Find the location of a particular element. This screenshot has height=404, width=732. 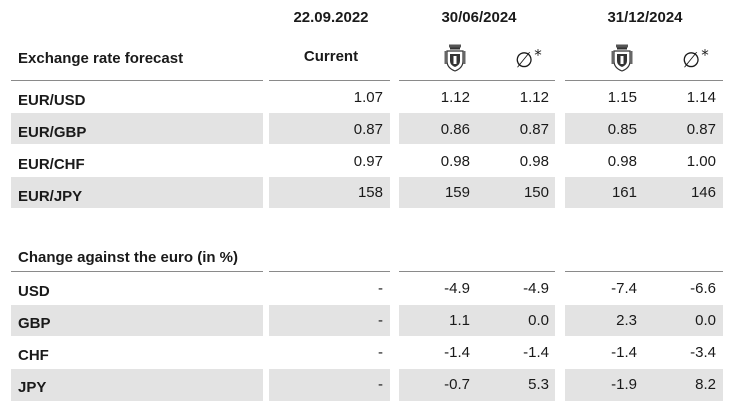

row-label: EUR/USD is located at coordinates (52, 100).